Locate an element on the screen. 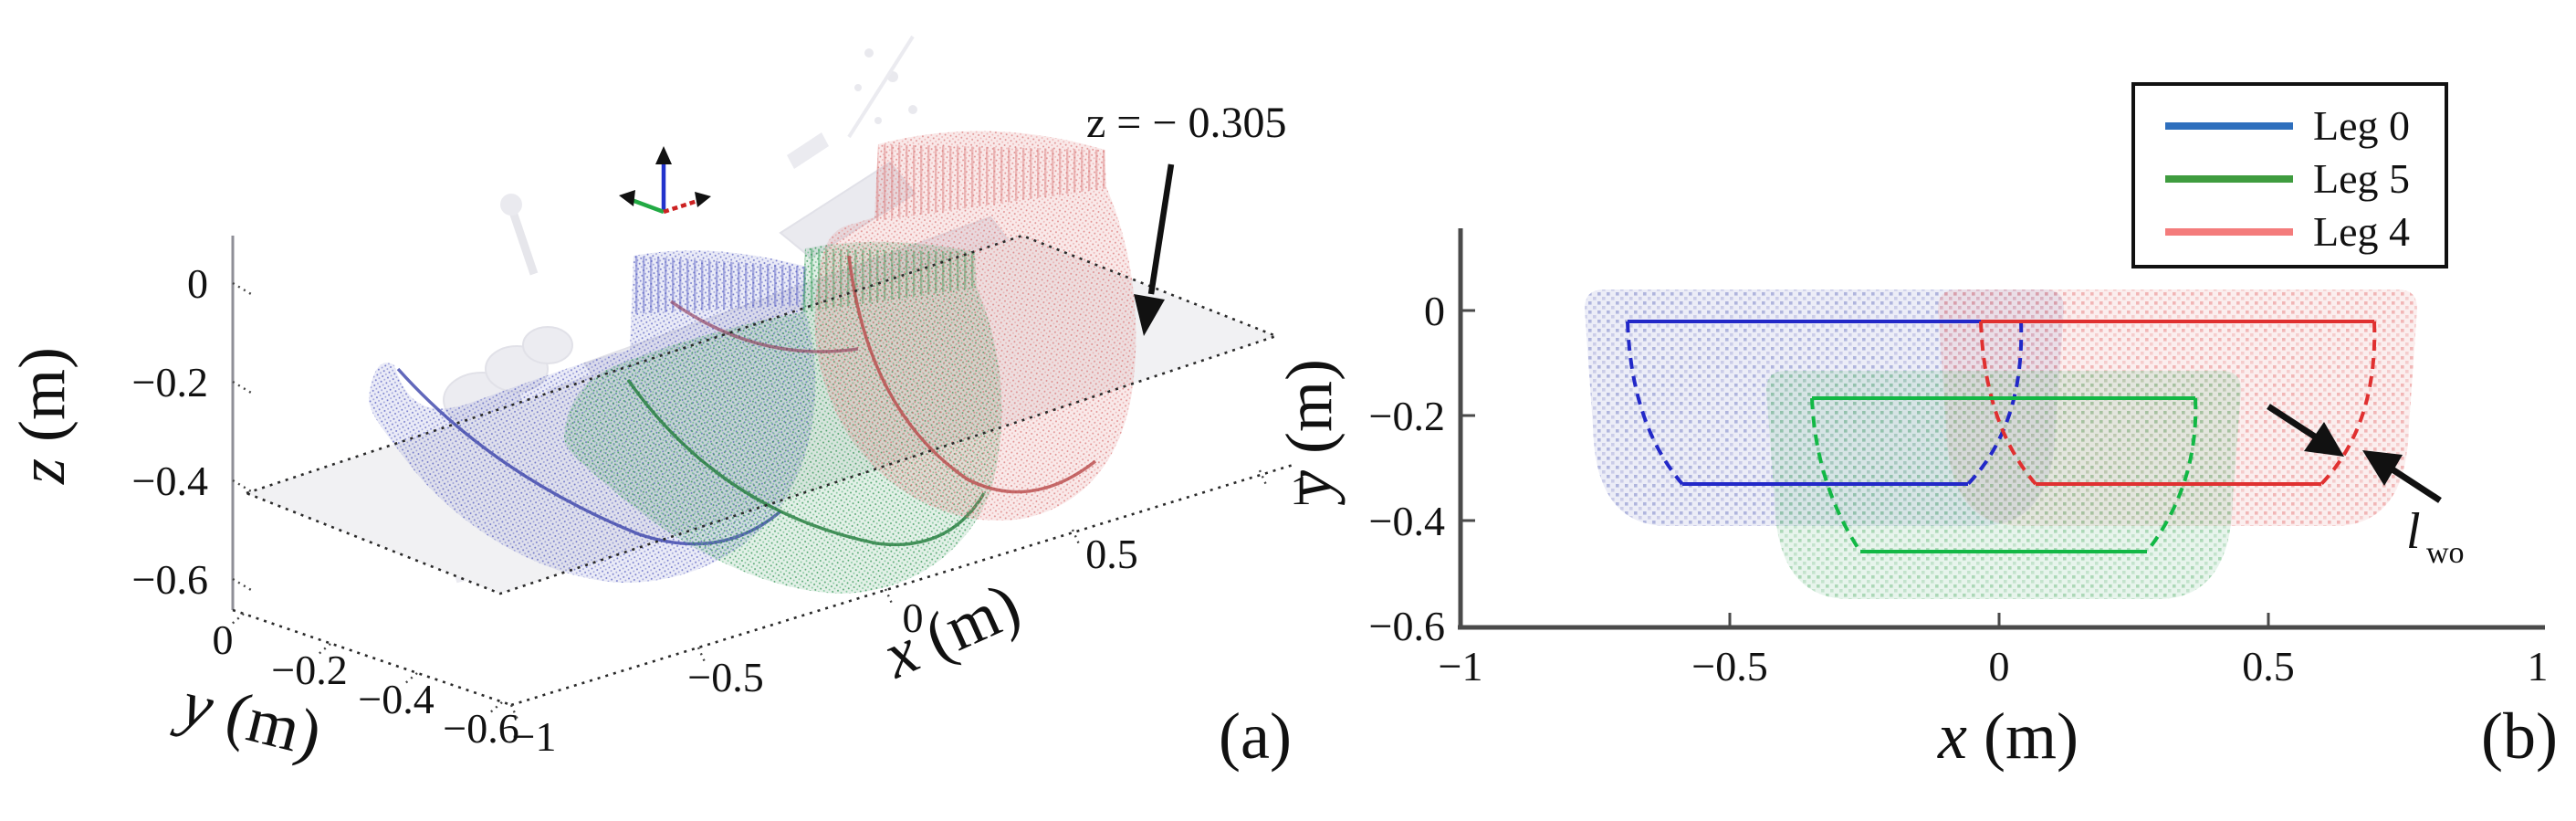  plane-annotation: z = − 0.305 is located at coordinates (1186, 217).